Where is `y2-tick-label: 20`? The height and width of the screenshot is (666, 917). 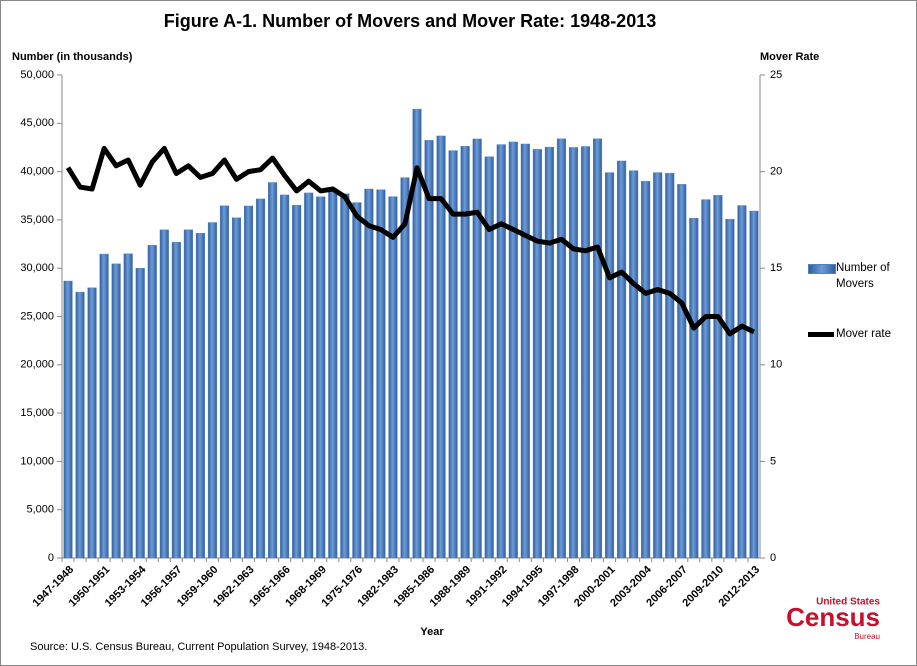 y2-tick-label: 20 is located at coordinates (776, 172).